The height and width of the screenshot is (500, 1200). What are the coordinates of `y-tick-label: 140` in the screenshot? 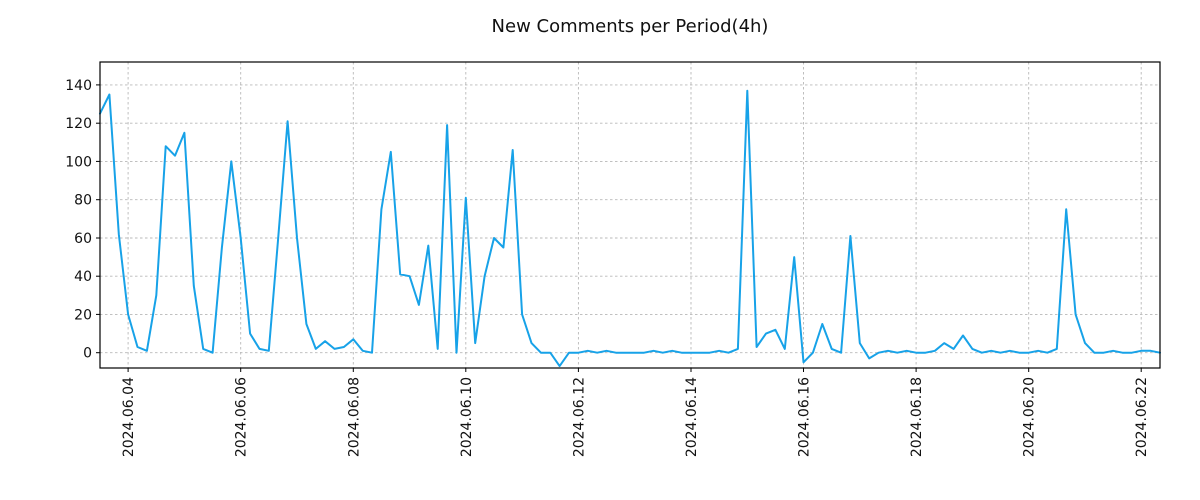 It's located at (78, 86).